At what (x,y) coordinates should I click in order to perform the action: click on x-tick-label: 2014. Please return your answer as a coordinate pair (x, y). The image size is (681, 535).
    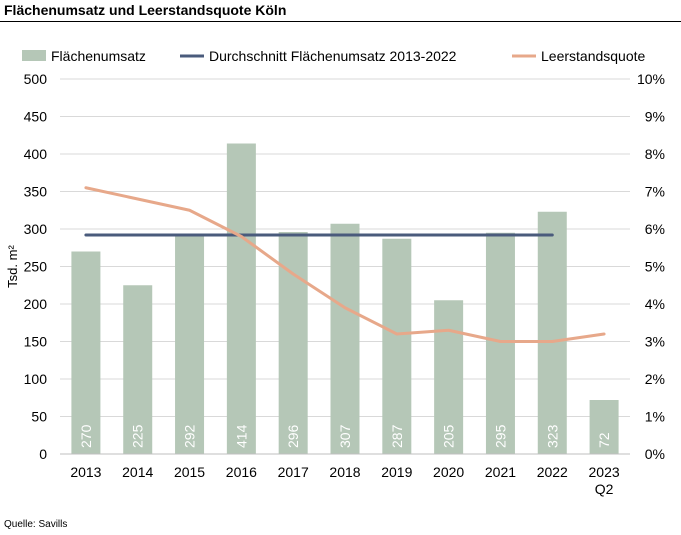
    Looking at the image, I should click on (137, 472).